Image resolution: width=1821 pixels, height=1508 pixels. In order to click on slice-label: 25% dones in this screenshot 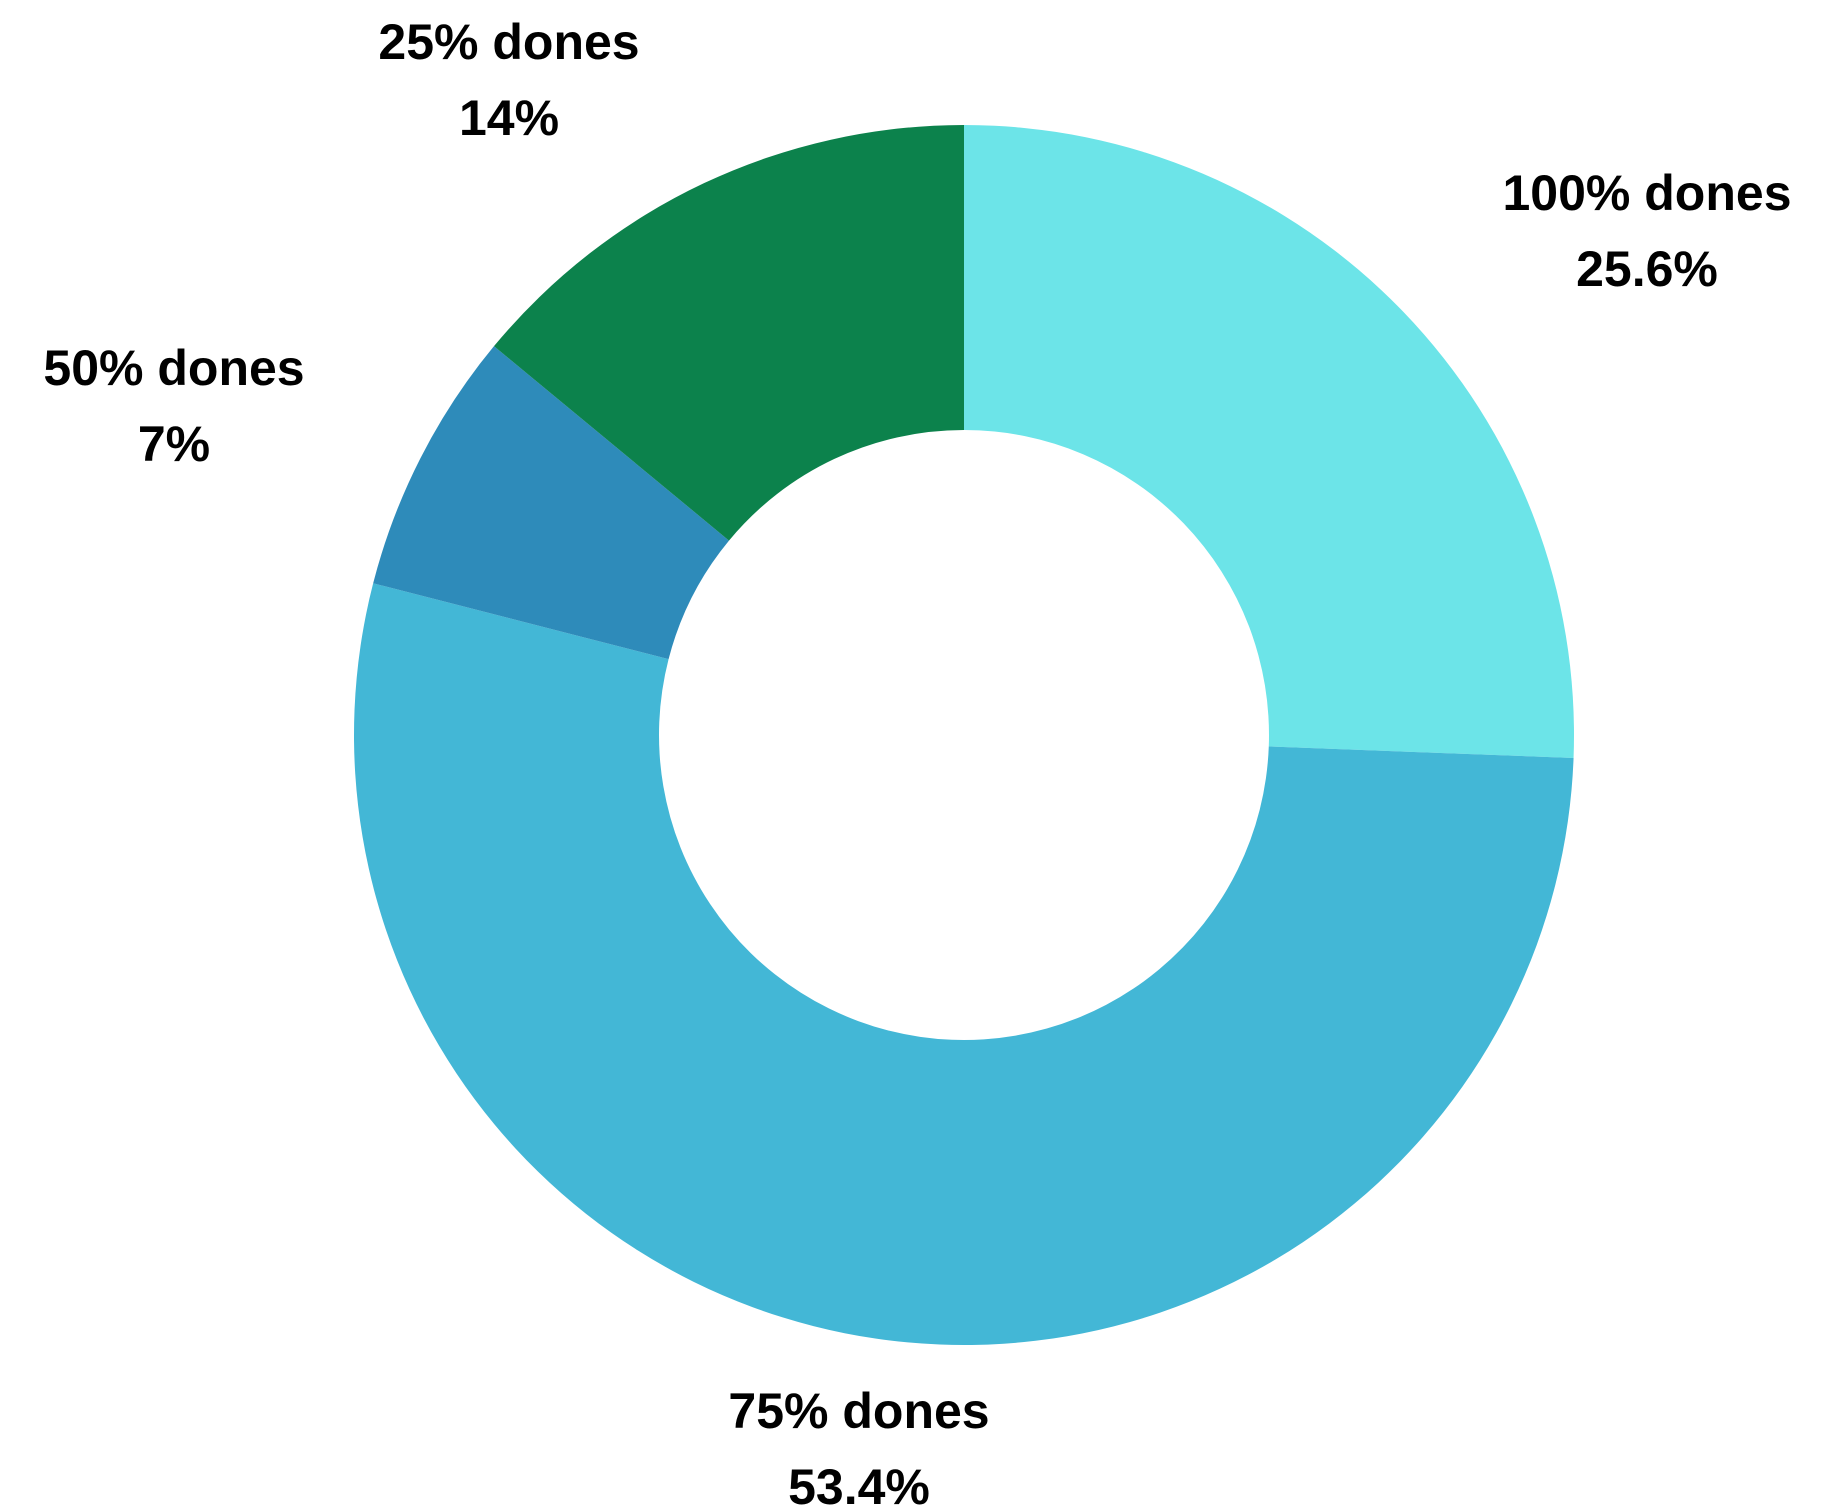, I will do `click(508, 42)`.